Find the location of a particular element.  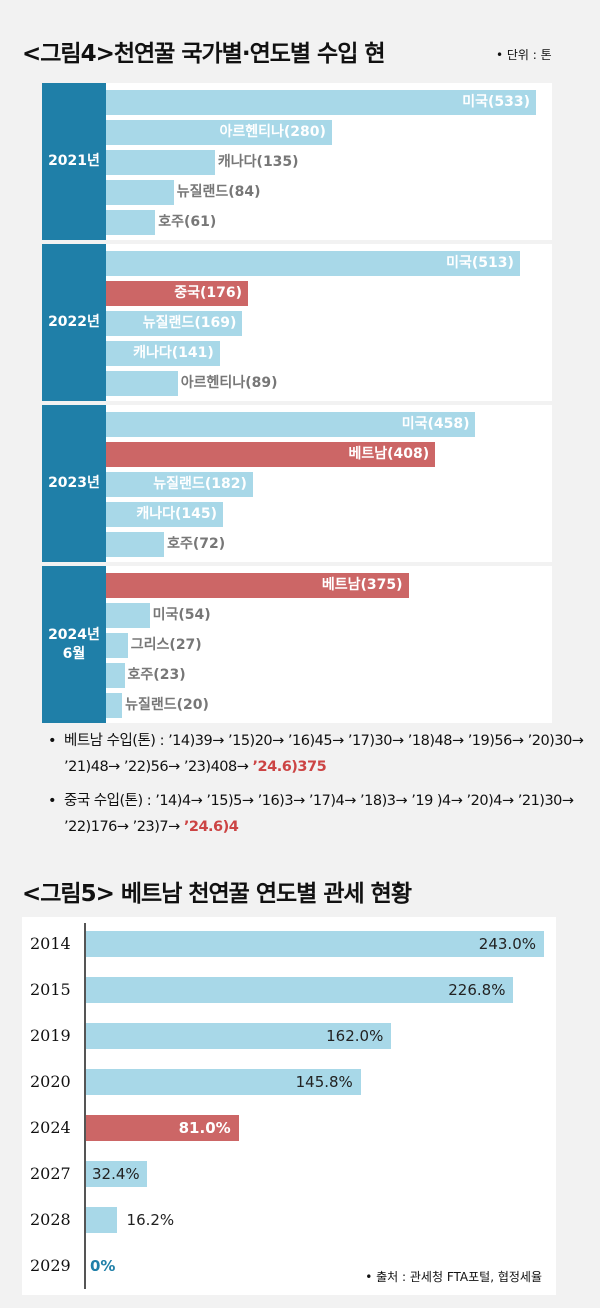

bar-label: 뉴질랜드(182) is located at coordinates (200, 484).